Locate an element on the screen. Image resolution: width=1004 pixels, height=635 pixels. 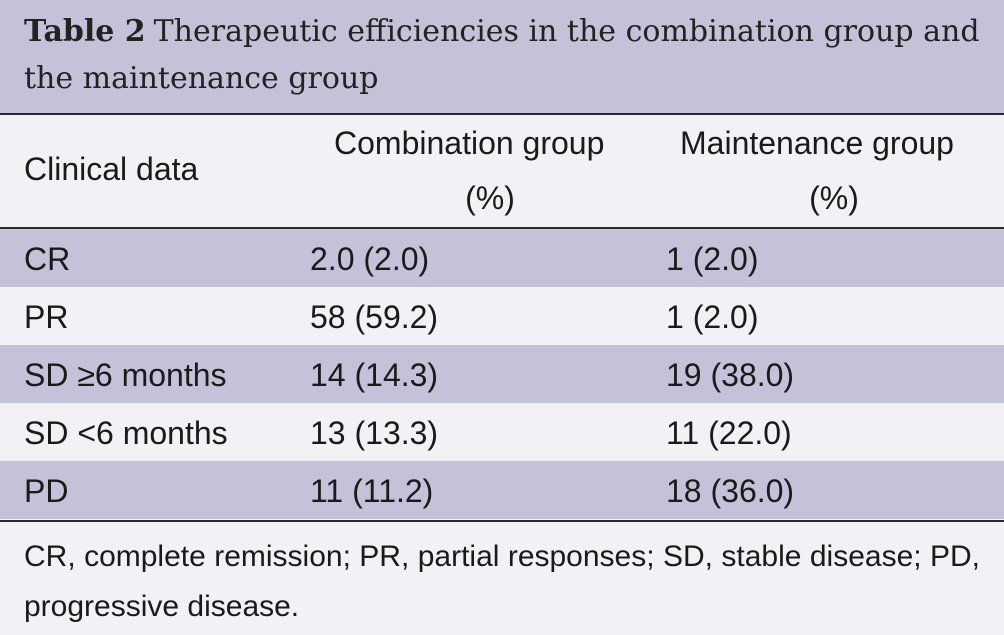
header-combination-group: Combination group (%) is located at coordinates (490, 171).